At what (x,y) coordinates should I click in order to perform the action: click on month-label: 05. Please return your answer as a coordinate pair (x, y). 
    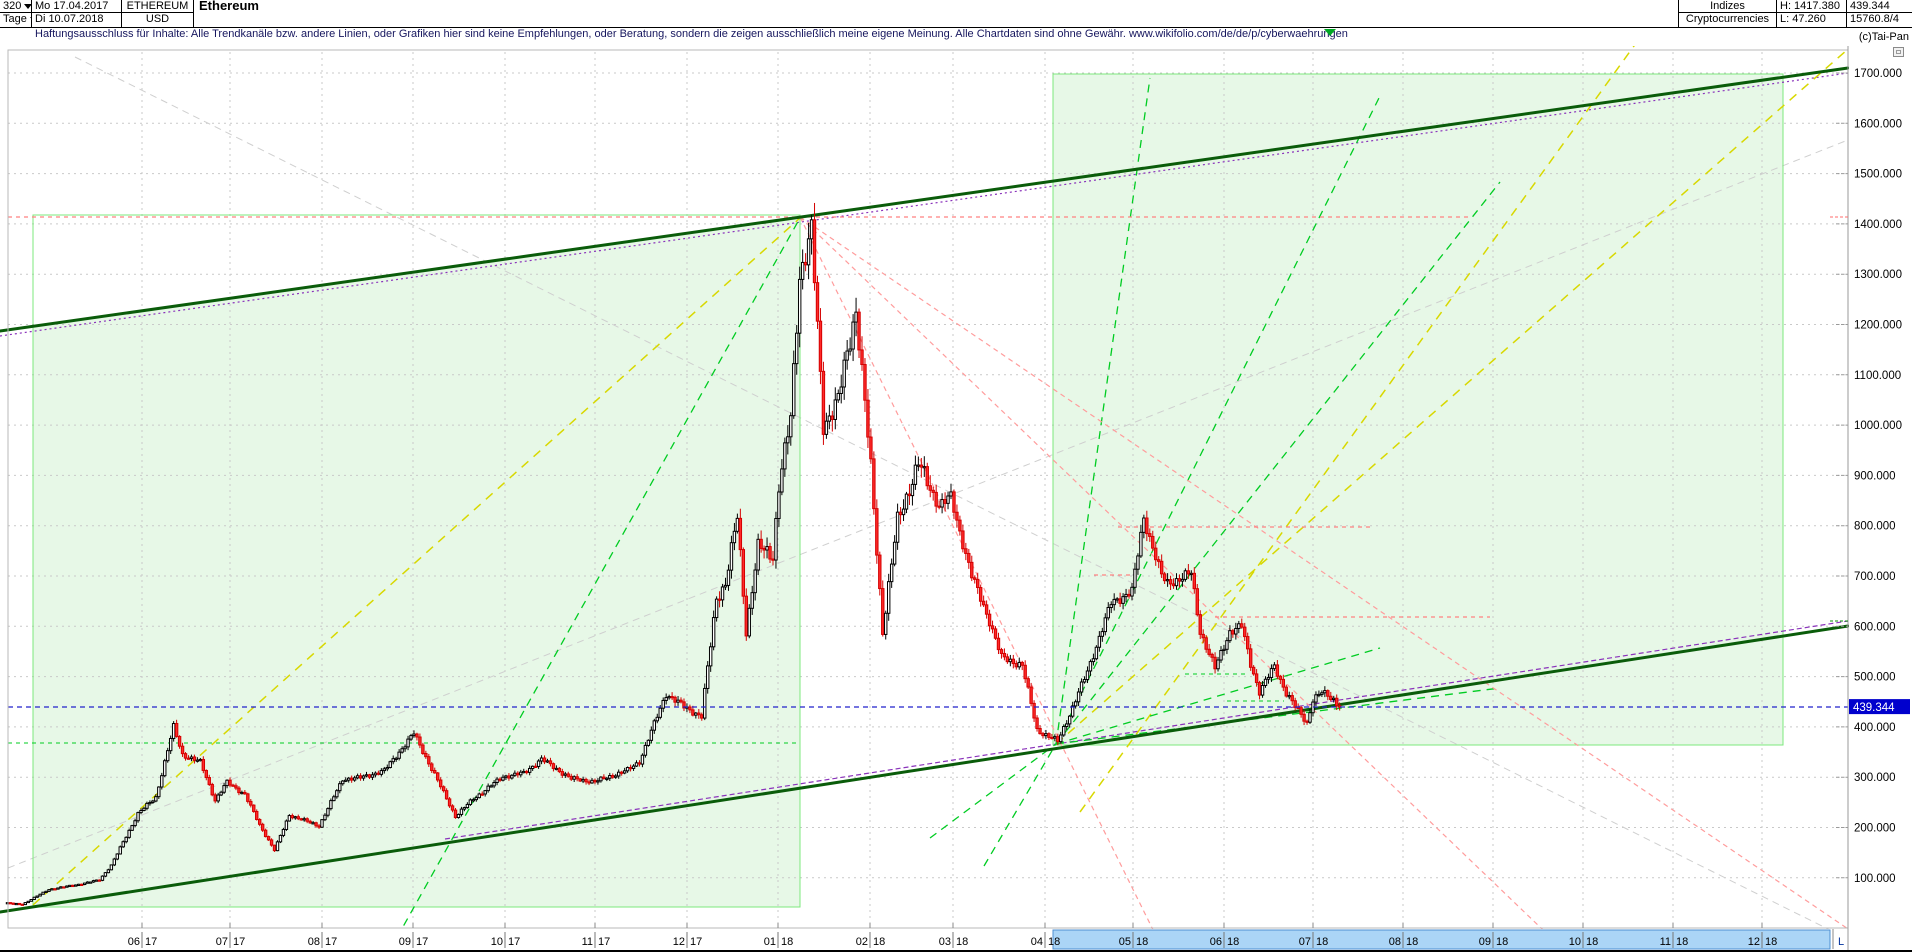
    Looking at the image, I should click on (1125, 942).